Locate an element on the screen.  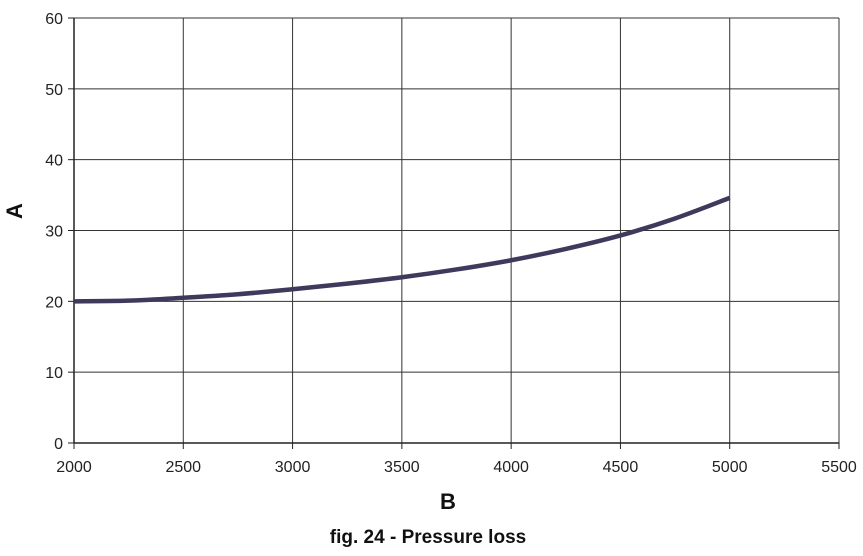
x-tick-label: 3500 is located at coordinates (402, 467).